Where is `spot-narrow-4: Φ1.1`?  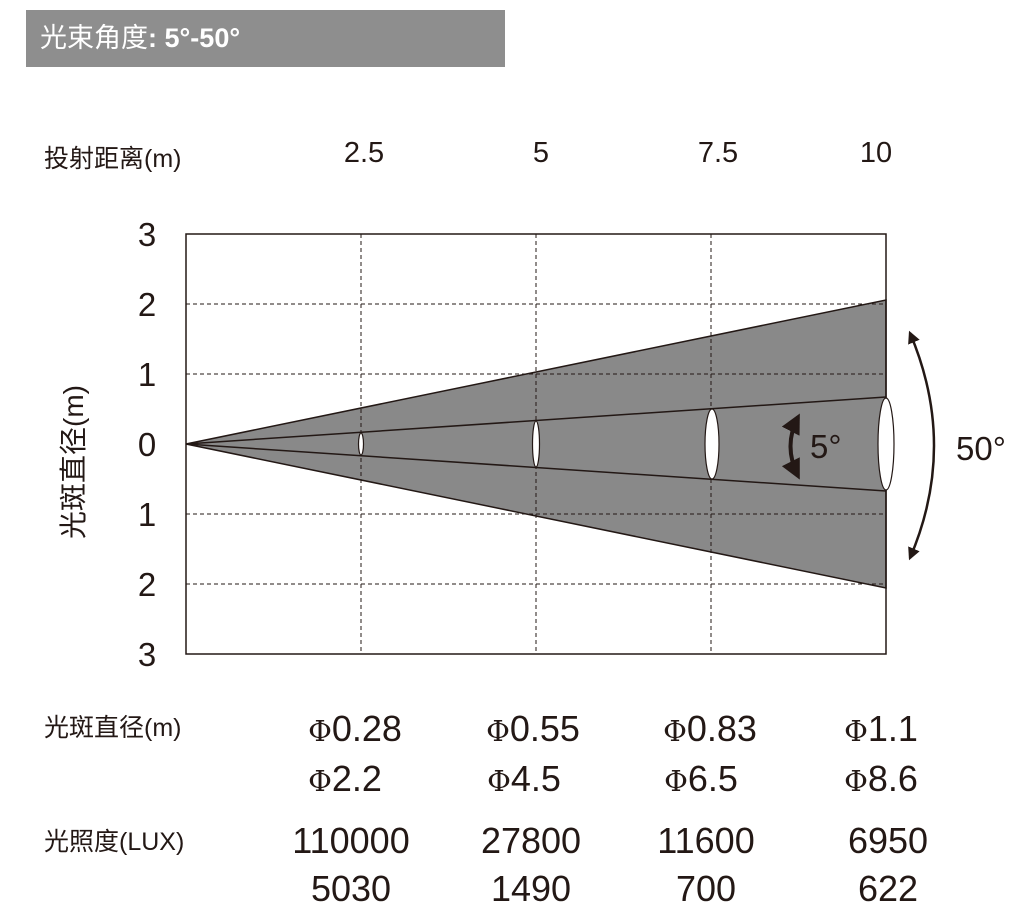
spot-narrow-4: Φ1.1 is located at coordinates (881, 729).